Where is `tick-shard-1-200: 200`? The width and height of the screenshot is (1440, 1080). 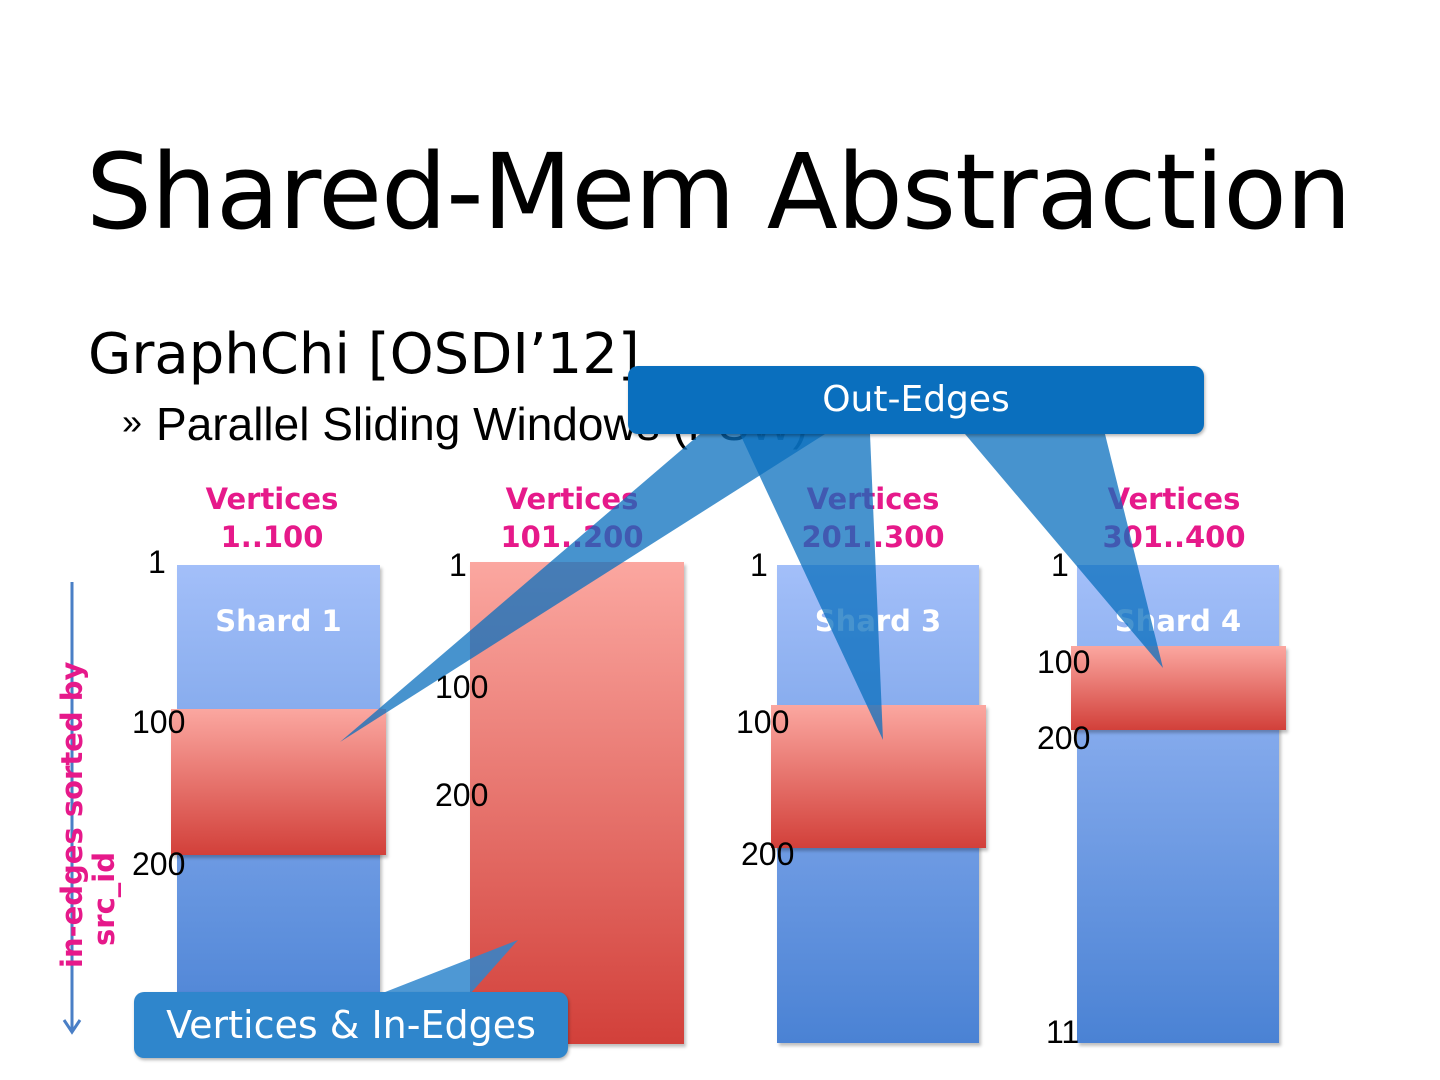
tick-shard-1-200: 200 is located at coordinates (159, 864).